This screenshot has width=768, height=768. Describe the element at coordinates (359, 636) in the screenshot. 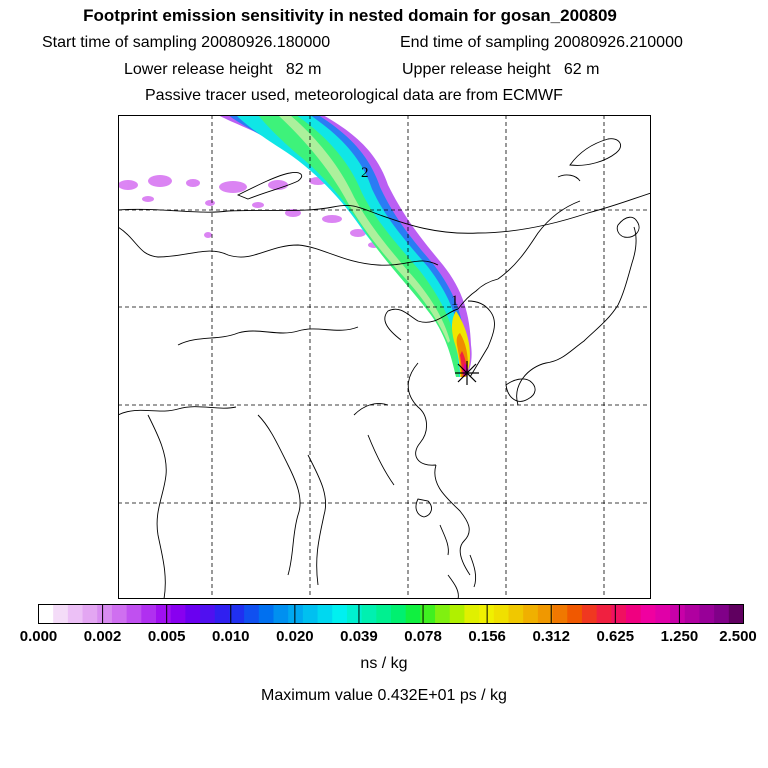

I see `colorbar-tick-label: 0.039` at that location.